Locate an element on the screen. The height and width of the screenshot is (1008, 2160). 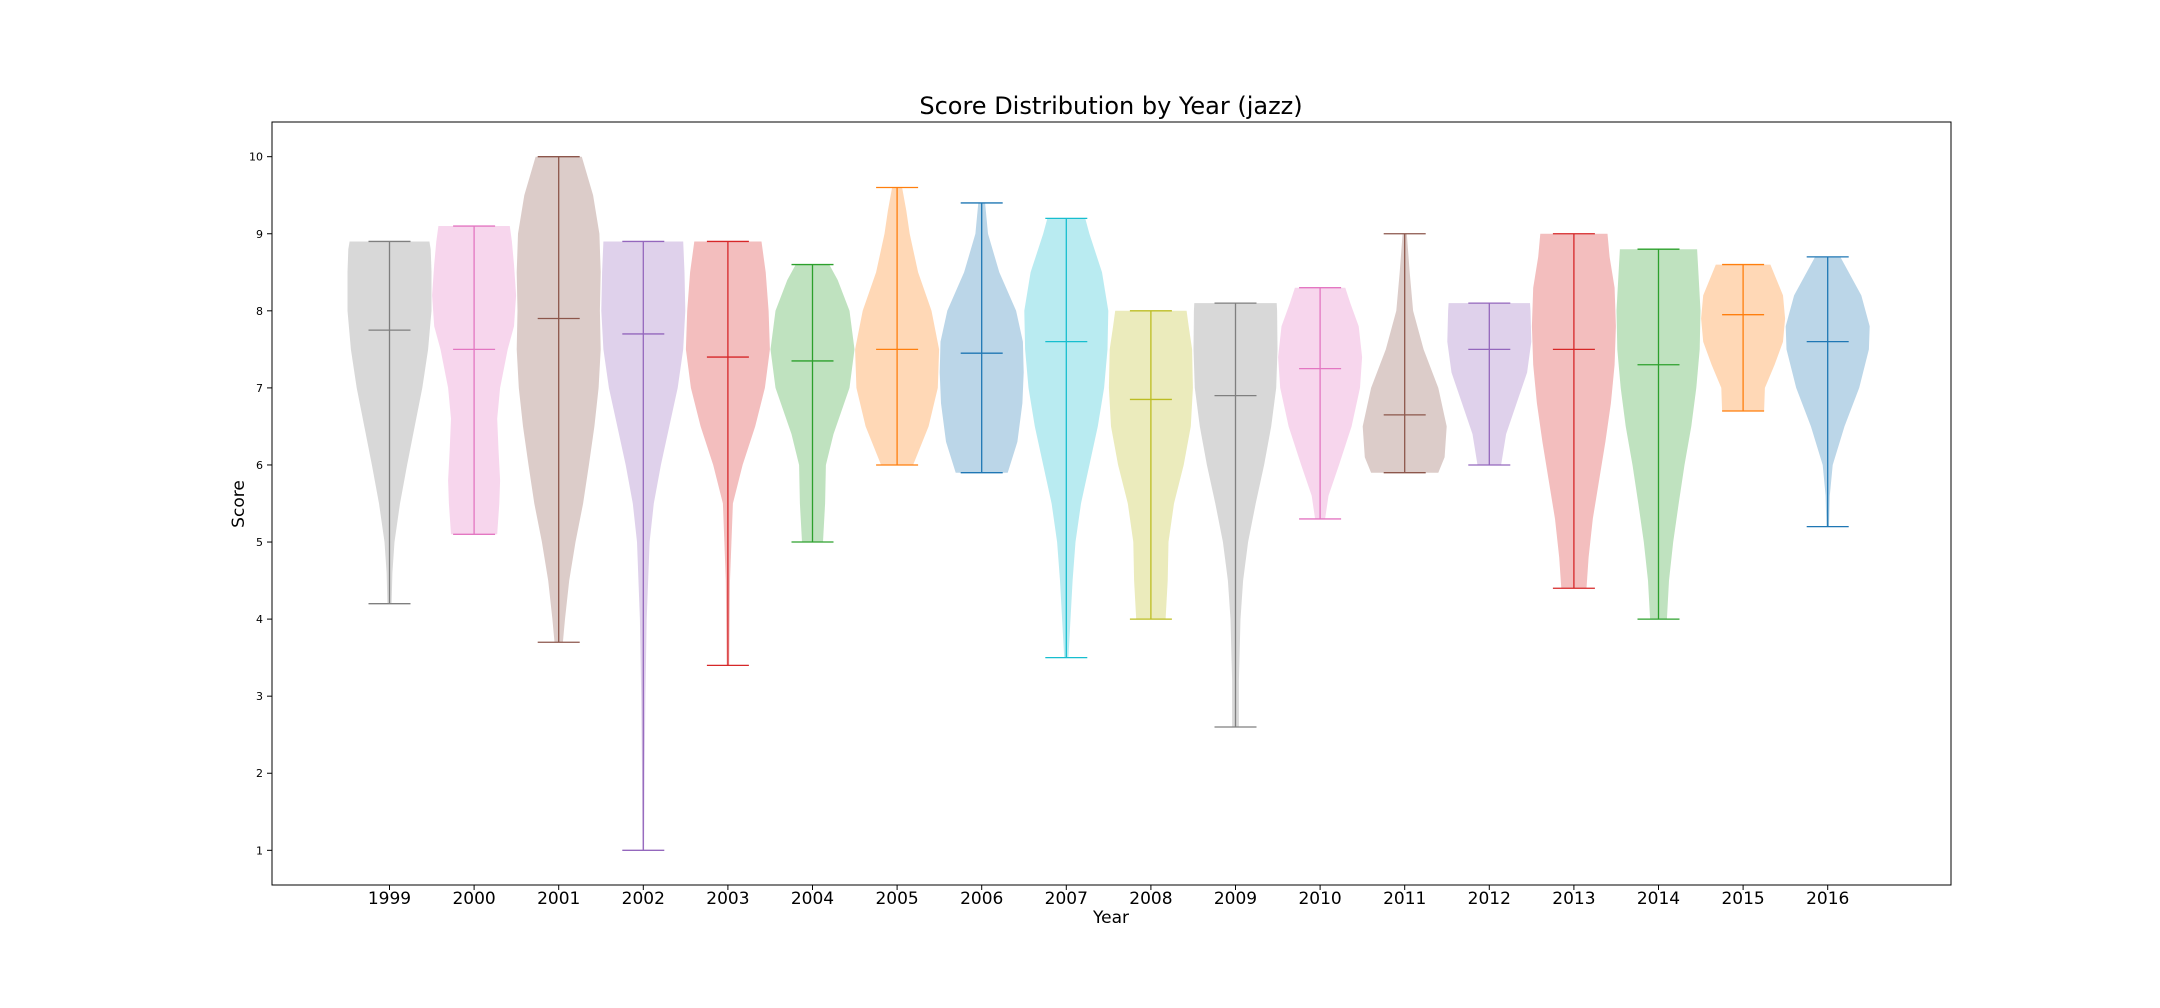
violin-2008 is located at coordinates (1150, 465).